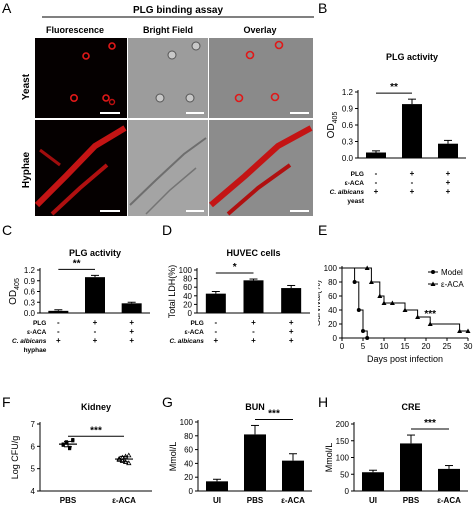  I want to click on condition-footer: yeast, so click(355, 201).